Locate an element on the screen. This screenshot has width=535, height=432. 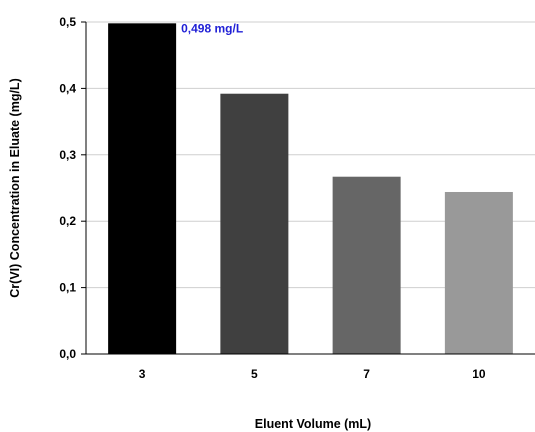
annotations: 0,498 mg/L is located at coordinates (212, 28).